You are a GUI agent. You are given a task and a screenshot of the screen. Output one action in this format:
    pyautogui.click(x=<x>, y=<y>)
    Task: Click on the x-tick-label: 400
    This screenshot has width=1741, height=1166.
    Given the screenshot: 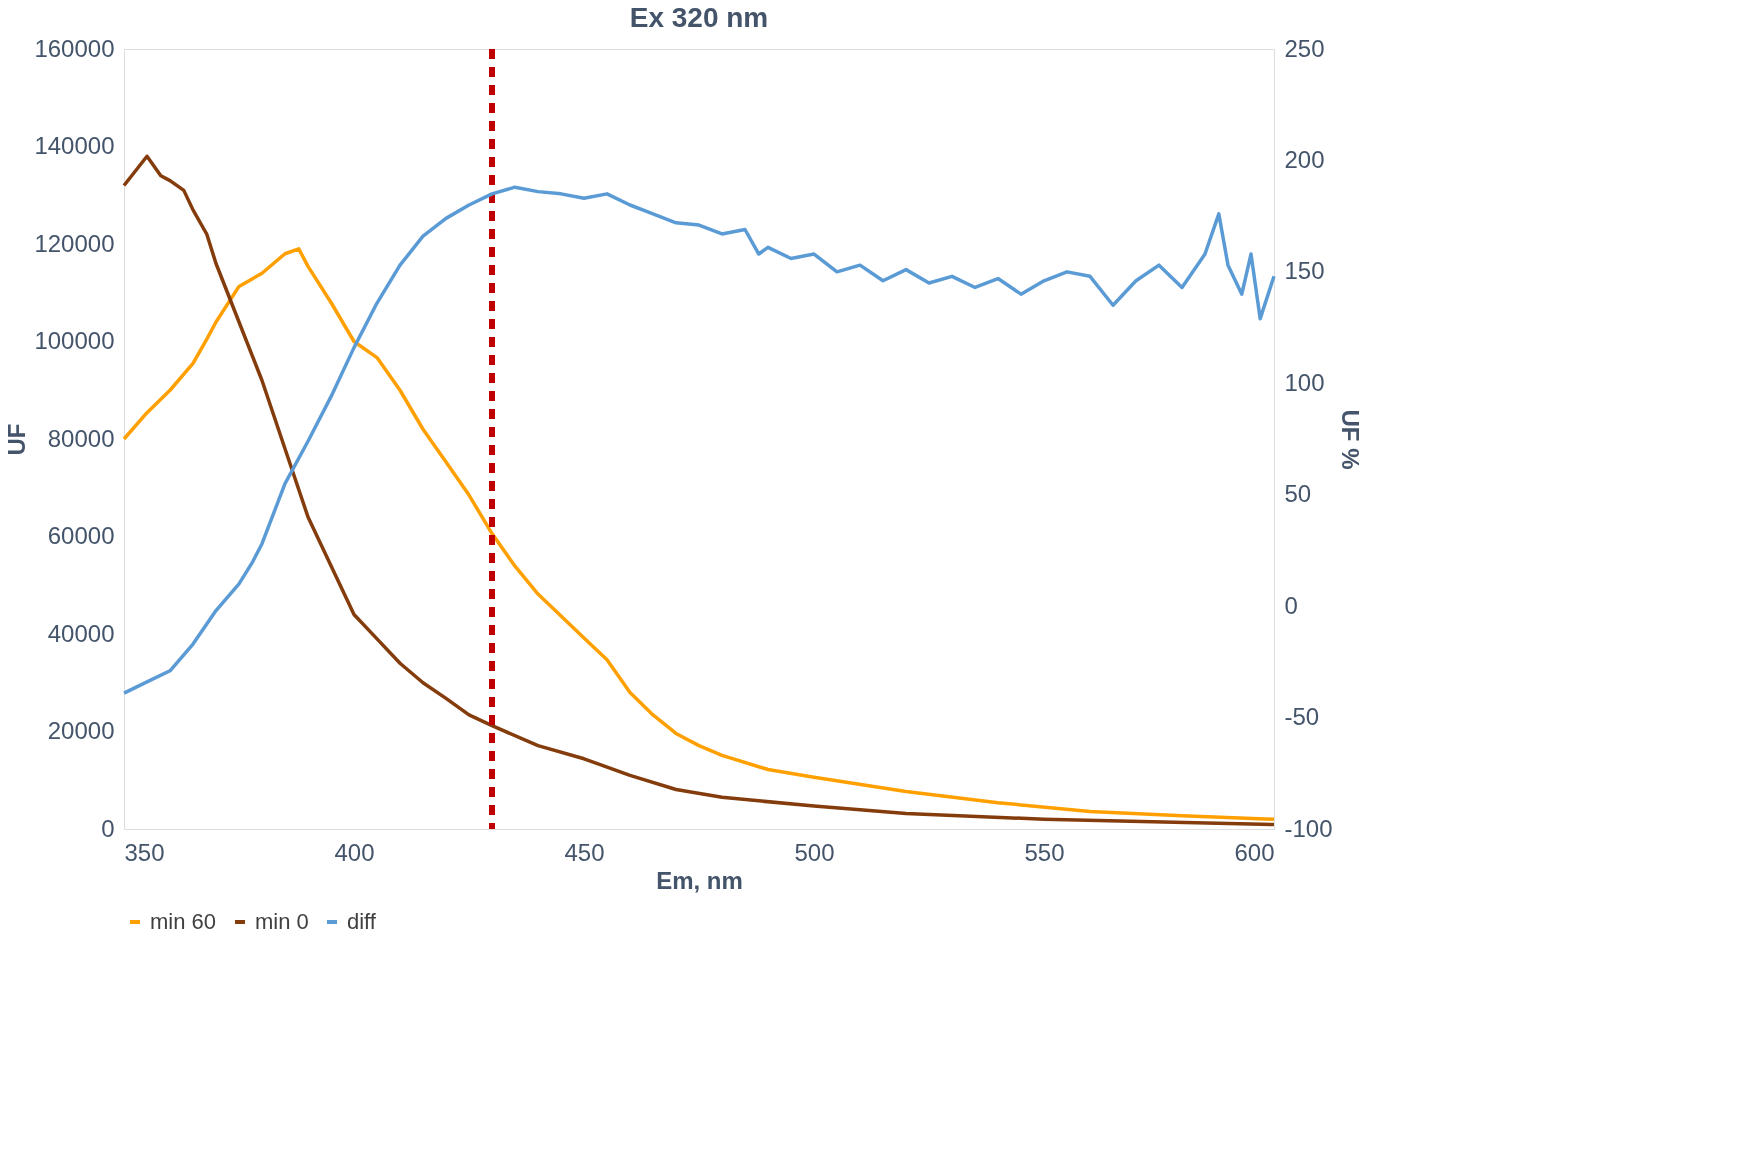 What is the action you would take?
    pyautogui.click(x=354, y=852)
    